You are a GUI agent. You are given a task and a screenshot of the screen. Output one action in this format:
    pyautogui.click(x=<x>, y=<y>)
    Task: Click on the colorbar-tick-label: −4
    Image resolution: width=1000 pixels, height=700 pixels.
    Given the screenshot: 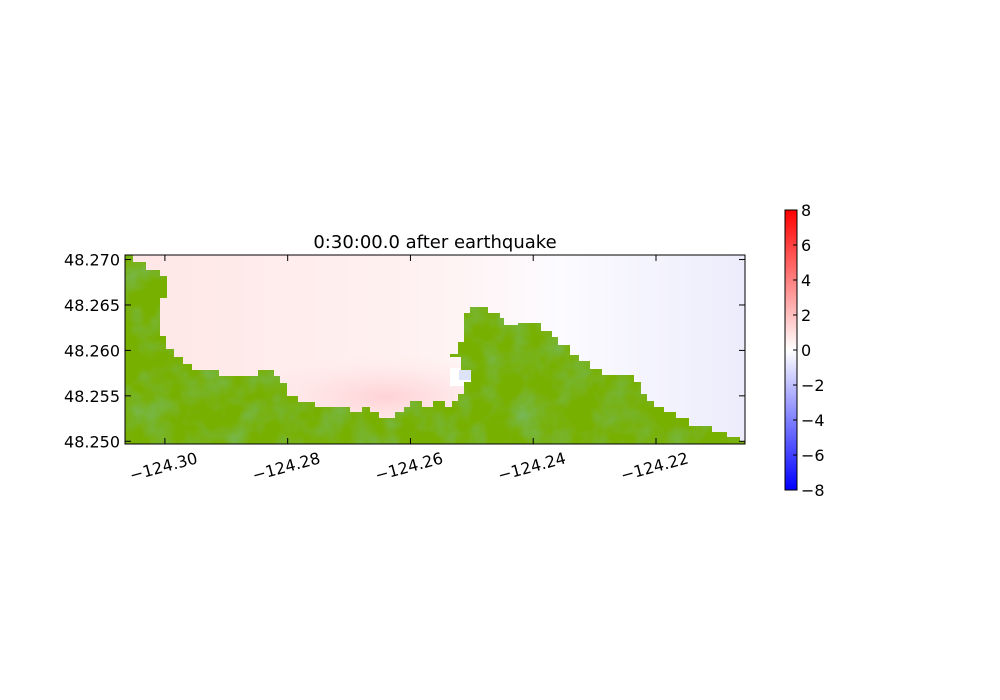 What is the action you would take?
    pyautogui.click(x=813, y=420)
    